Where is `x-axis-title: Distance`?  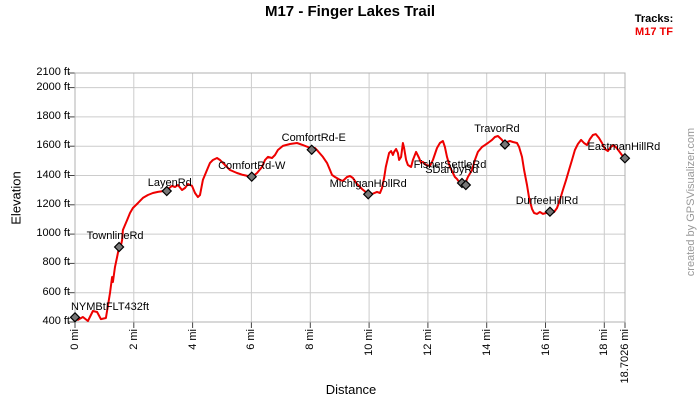
x-axis-title: Distance is located at coordinates (351, 389).